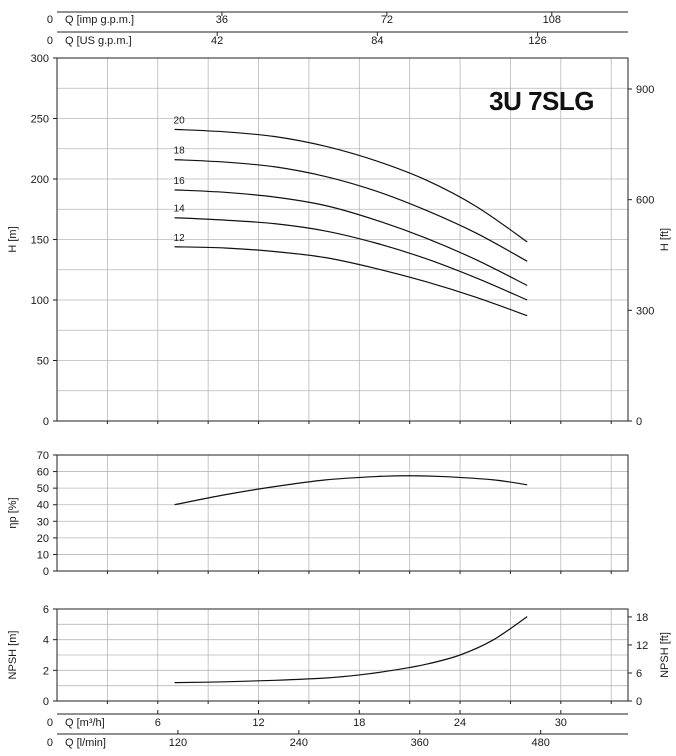 The height and width of the screenshot is (756, 676). What do you see at coordinates (645, 90) in the screenshot?
I see `y2-tick-label: 900` at bounding box center [645, 90].